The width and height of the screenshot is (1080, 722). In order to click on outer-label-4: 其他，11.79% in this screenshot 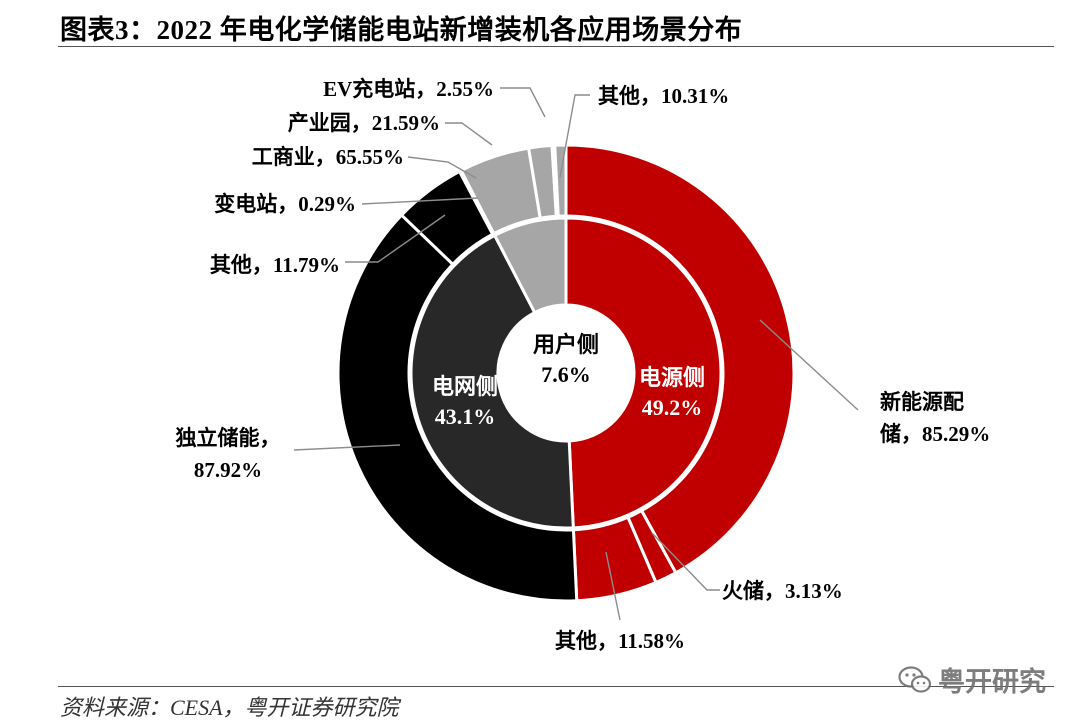, I will do `click(275, 265)`.